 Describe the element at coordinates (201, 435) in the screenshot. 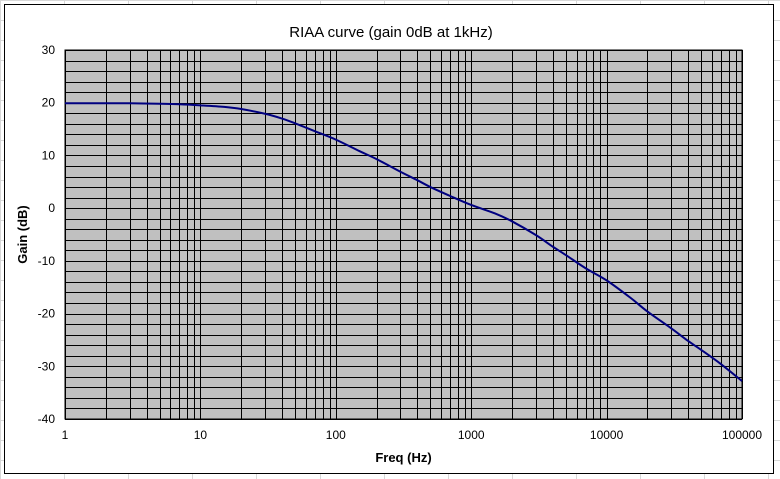

I see `x-tick-label: 10` at that location.